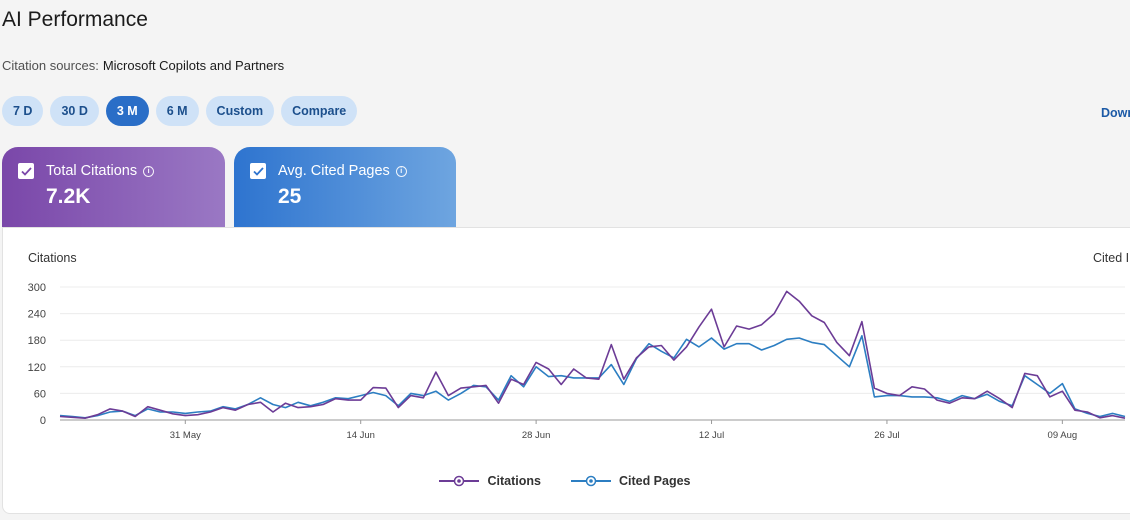 The width and height of the screenshot is (1130, 520). Describe the element at coordinates (1111, 258) in the screenshot. I see `y-axis-title-right: Cited I` at that location.